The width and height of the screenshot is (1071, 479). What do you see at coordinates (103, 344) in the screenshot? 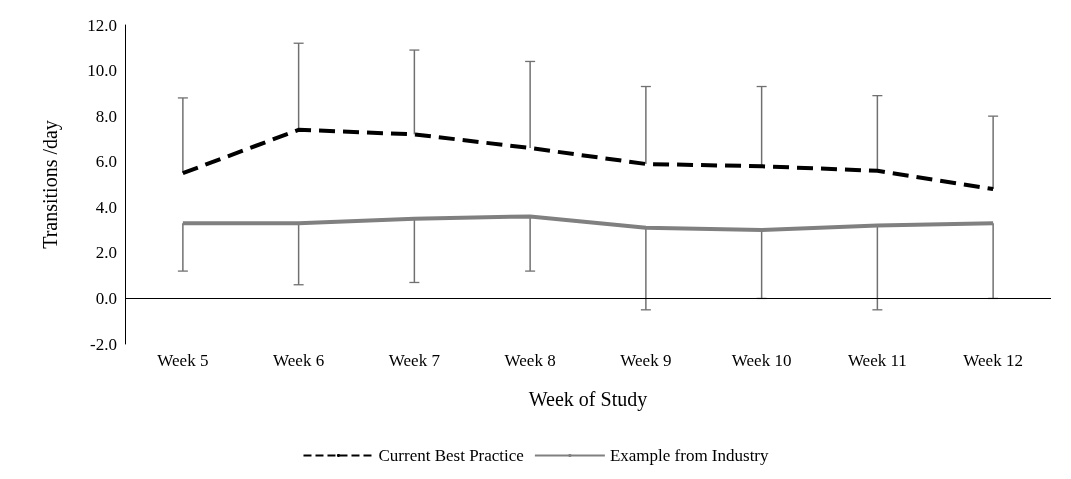
I see `y-tick-label: -2.0` at bounding box center [103, 344].